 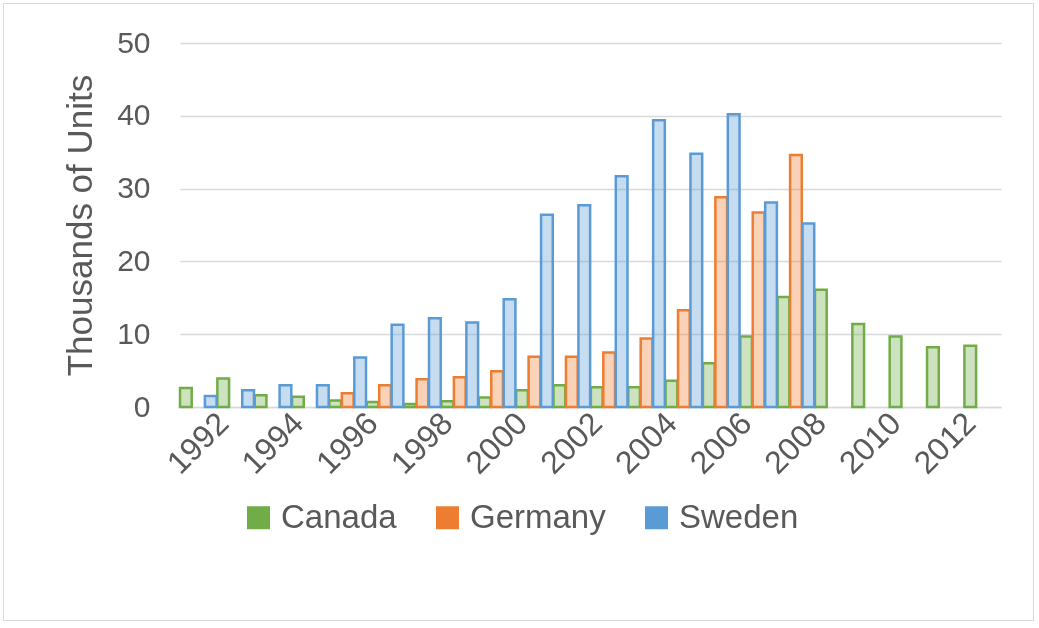 What do you see at coordinates (134, 115) in the screenshot?
I see `y-tick-label: 40` at bounding box center [134, 115].